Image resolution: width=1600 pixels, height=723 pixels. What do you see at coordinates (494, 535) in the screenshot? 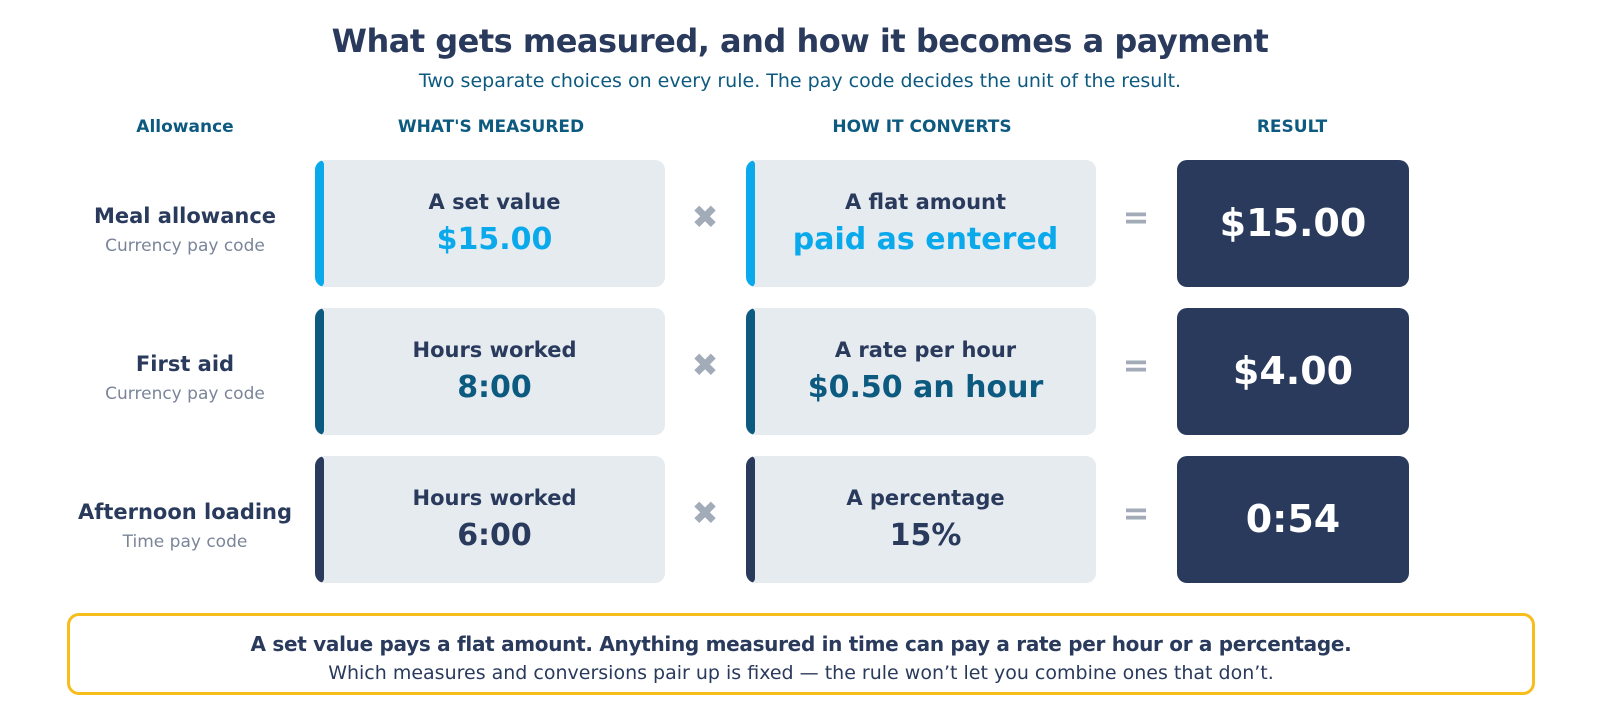
I see `measured-value: 6:00` at bounding box center [494, 535].